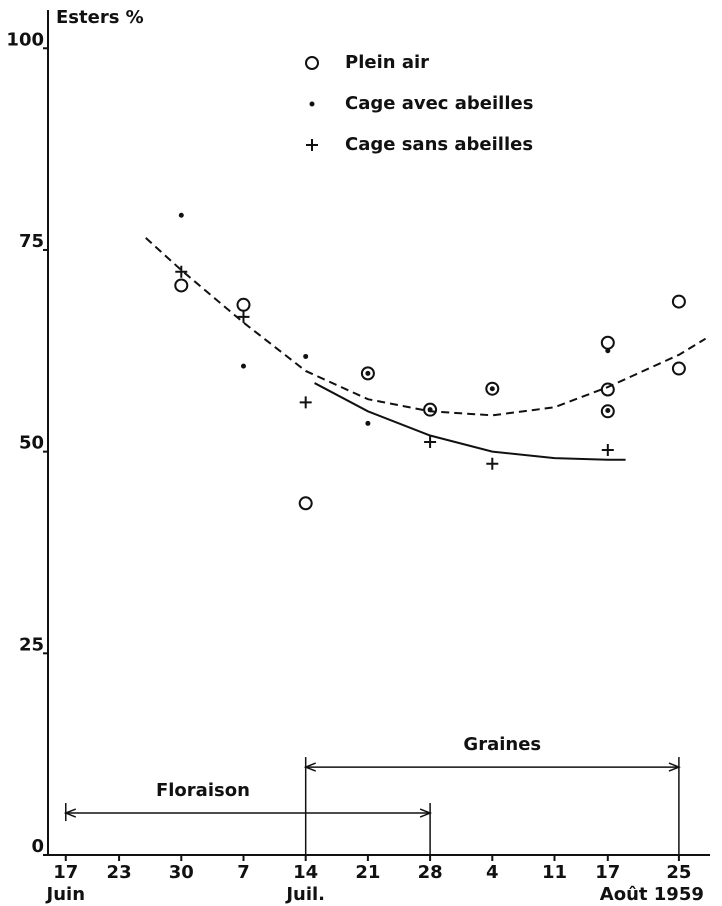 This screenshot has width=722, height=906. Describe the element at coordinates (181, 872) in the screenshot. I see `x-tick-label: 30` at that location.